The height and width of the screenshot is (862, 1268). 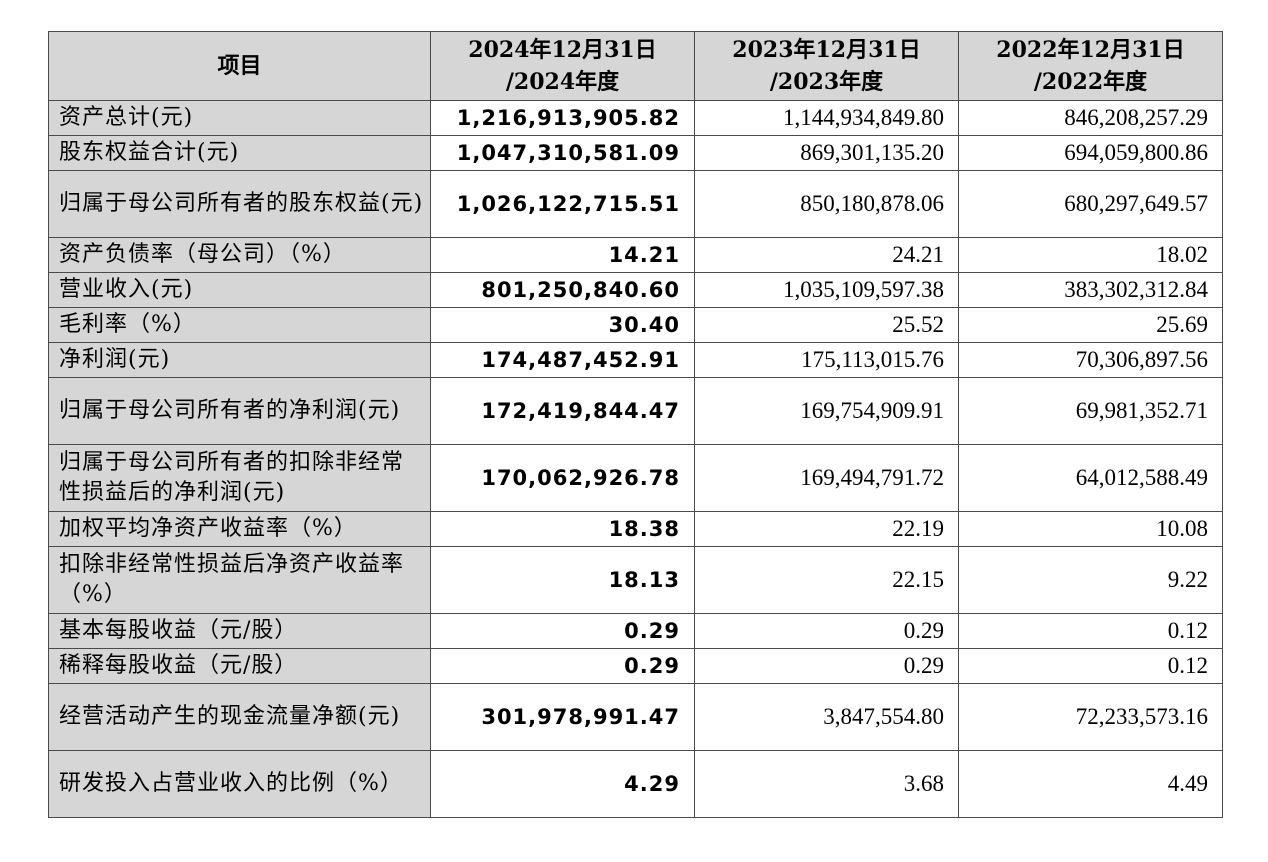 What do you see at coordinates (826, 411) in the screenshot?
I see `value-2023: 169,754,909.91` at bounding box center [826, 411].